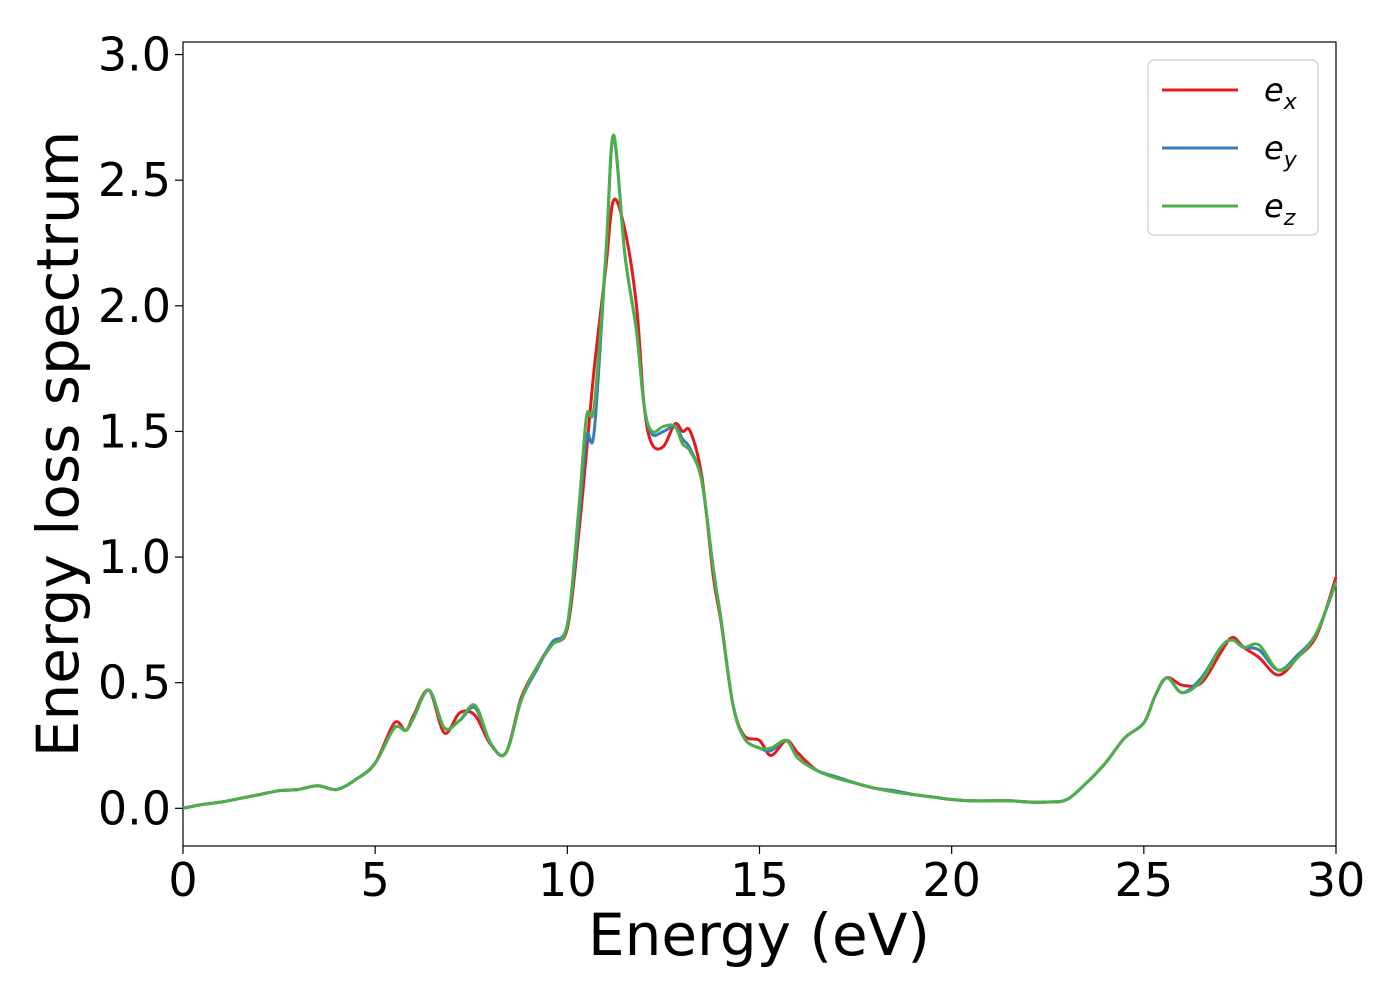 Image resolution: width=1400 pixels, height=1000 pixels. I want to click on x-tick-label: 20, so click(951, 880).